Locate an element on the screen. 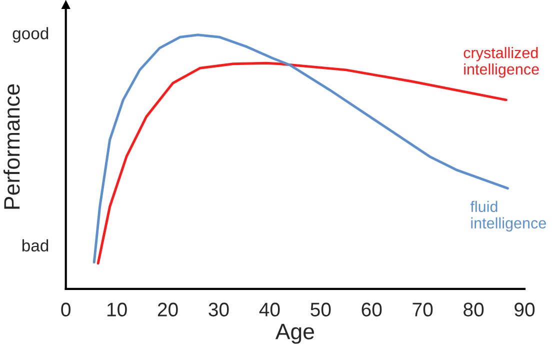 This screenshot has width=558, height=349. y-axis-title: Performance is located at coordinates (11, 146).